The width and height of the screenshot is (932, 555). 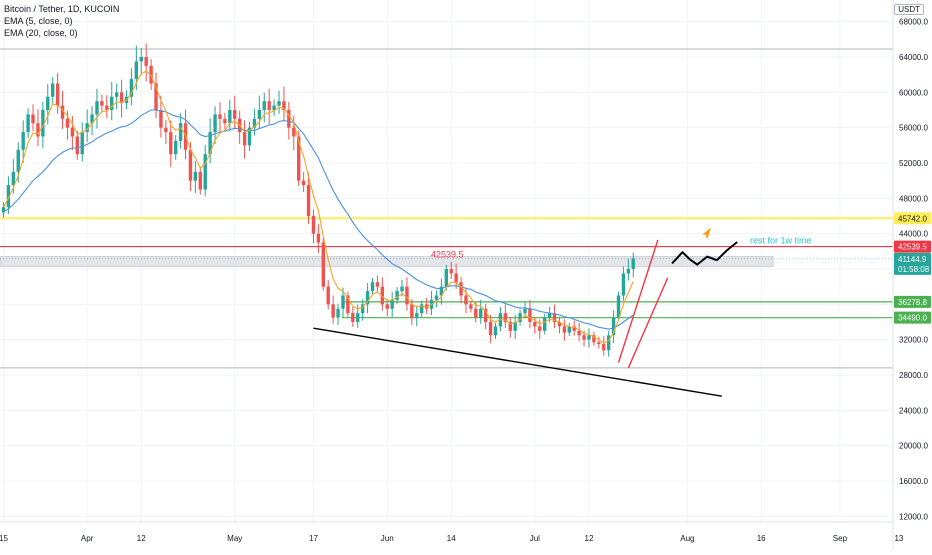 I want to click on channel-line, so click(x=648, y=323).